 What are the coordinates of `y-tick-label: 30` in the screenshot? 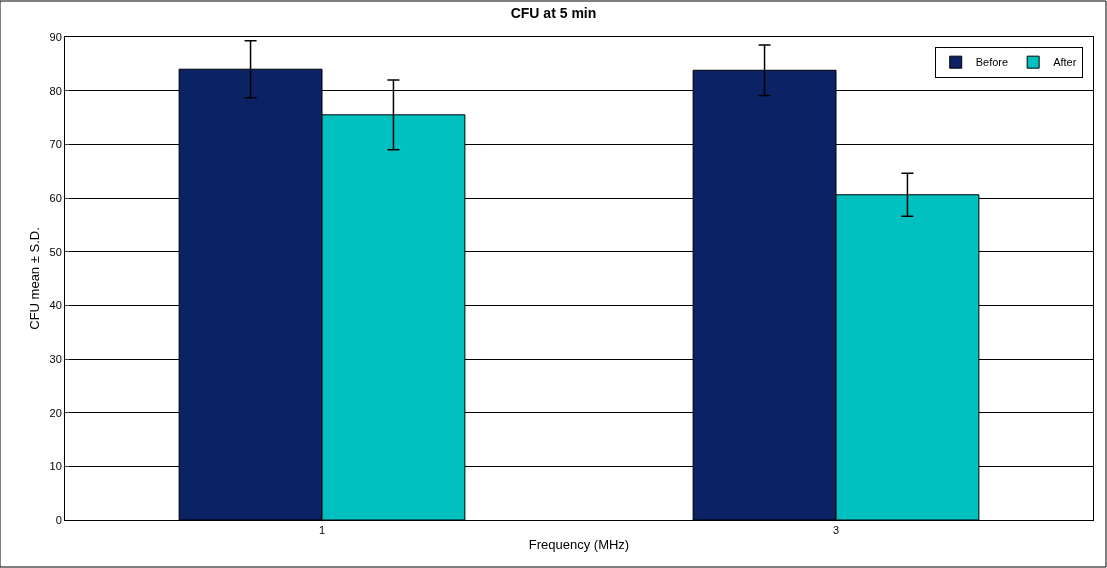 It's located at (55, 358).